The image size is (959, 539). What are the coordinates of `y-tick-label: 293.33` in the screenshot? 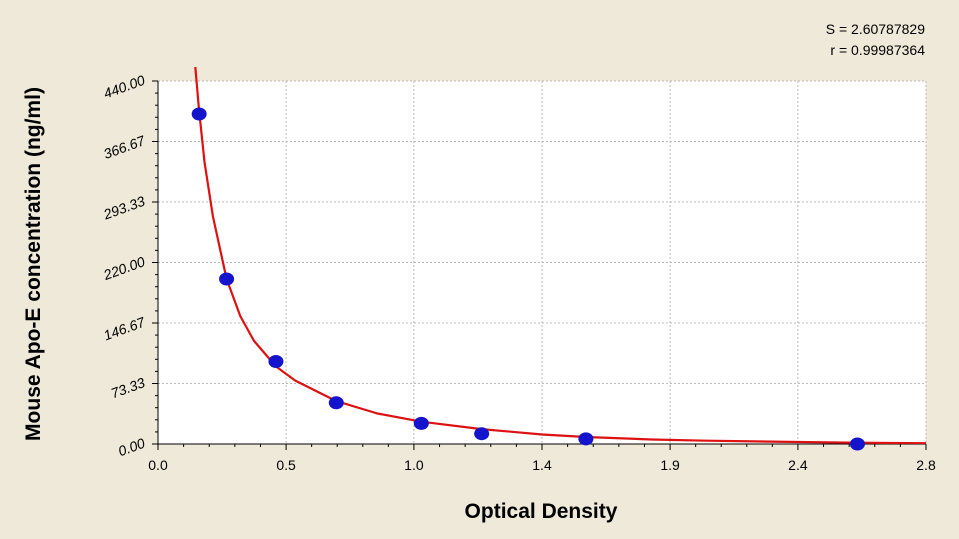 It's located at (123, 208).